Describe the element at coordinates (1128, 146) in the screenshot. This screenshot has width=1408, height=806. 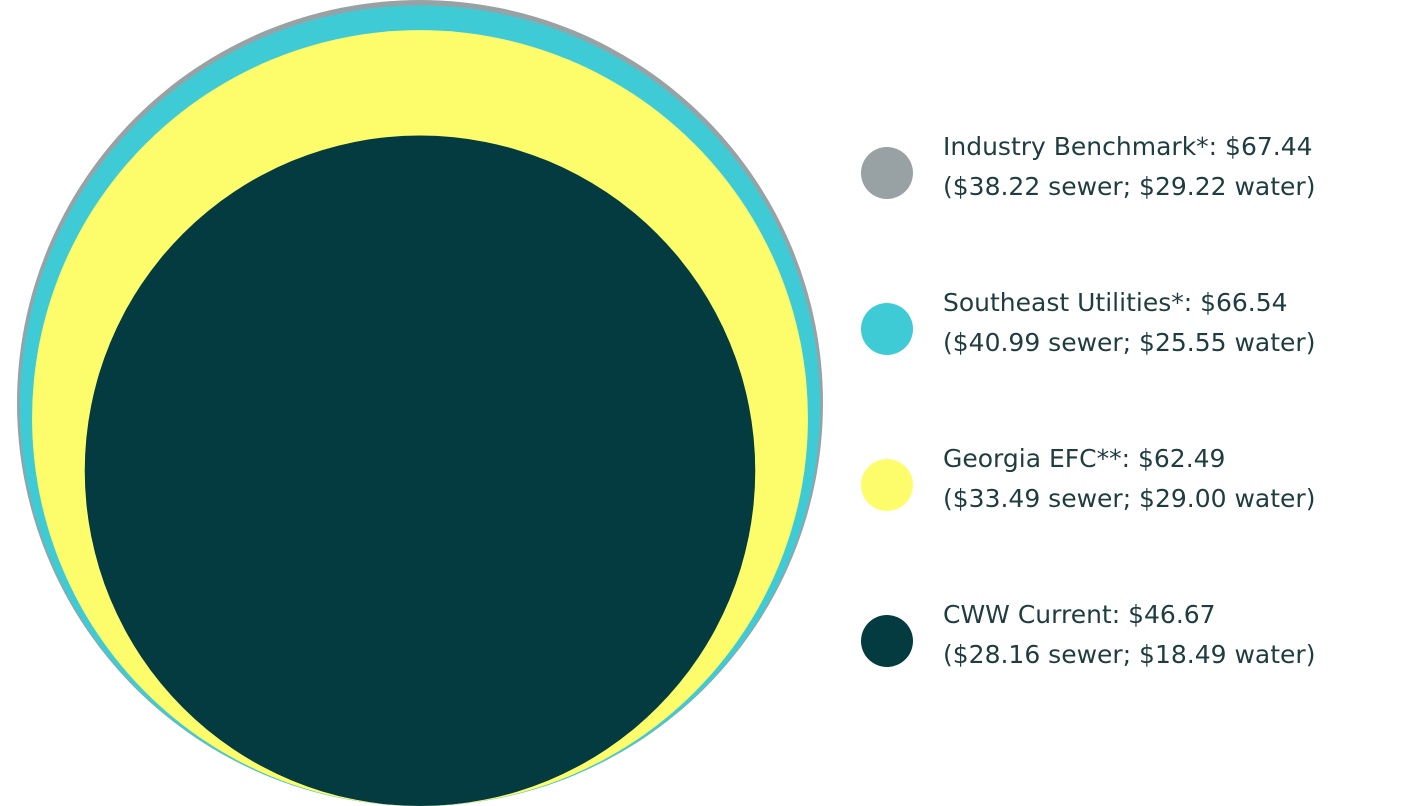
I see `legend-label: Industry Benchmark*: $67.44` at that location.